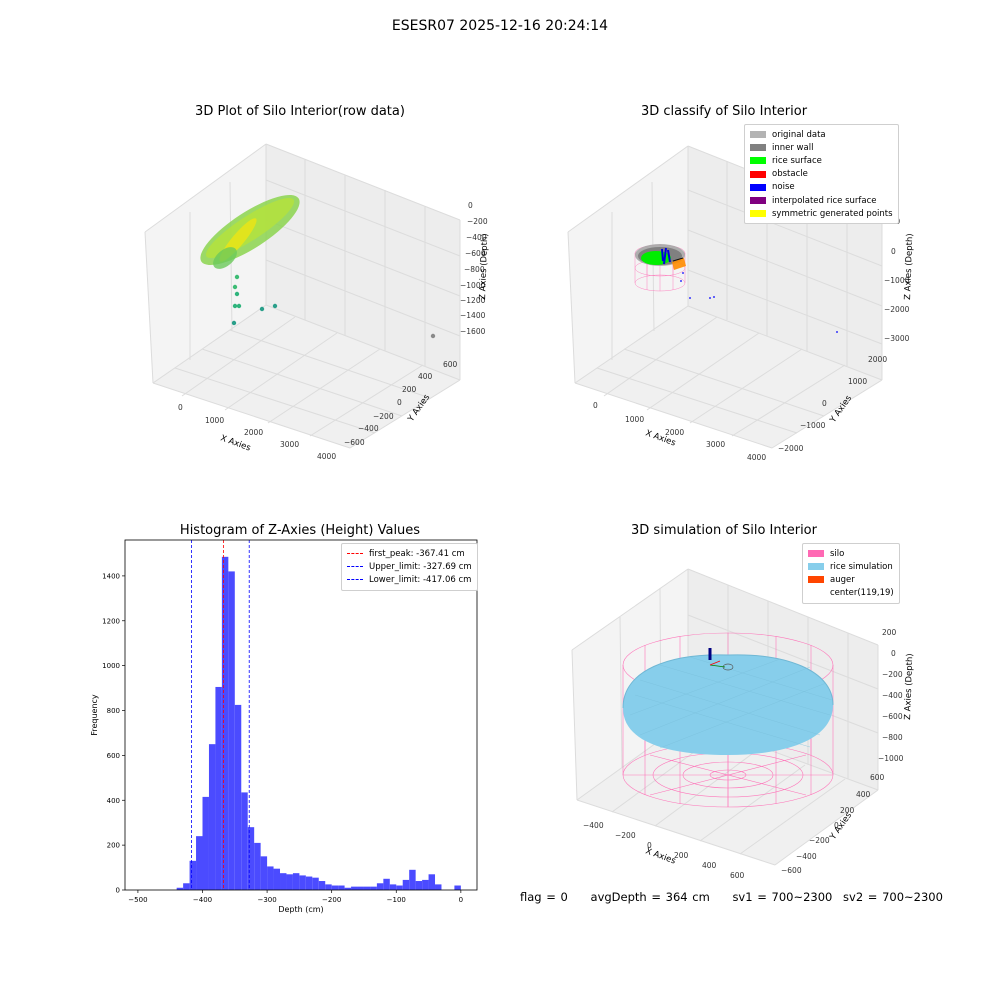 This screenshot has width=1000, height=1000. I want to click on y-tick-label: 1400, so click(111, 576).